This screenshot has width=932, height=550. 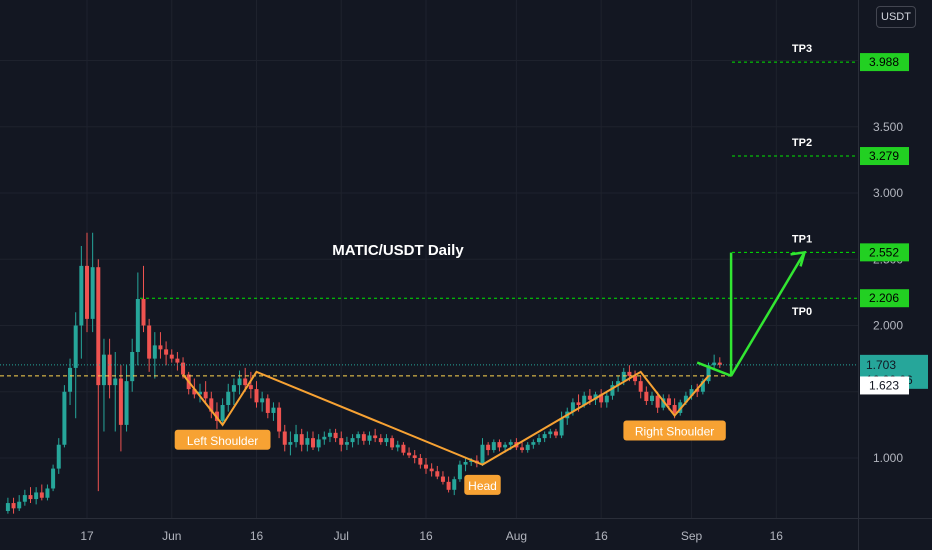 I want to click on target-name-label: TP0, so click(x=802, y=312).